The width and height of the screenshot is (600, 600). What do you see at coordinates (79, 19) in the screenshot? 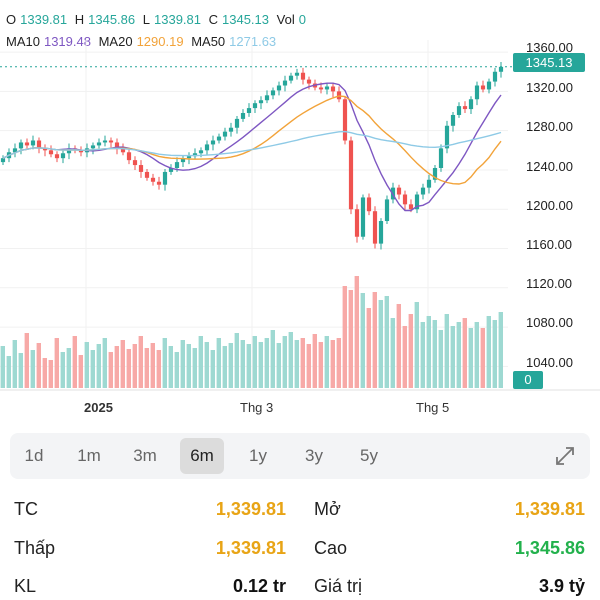
I see `high-label: H` at bounding box center [79, 19].